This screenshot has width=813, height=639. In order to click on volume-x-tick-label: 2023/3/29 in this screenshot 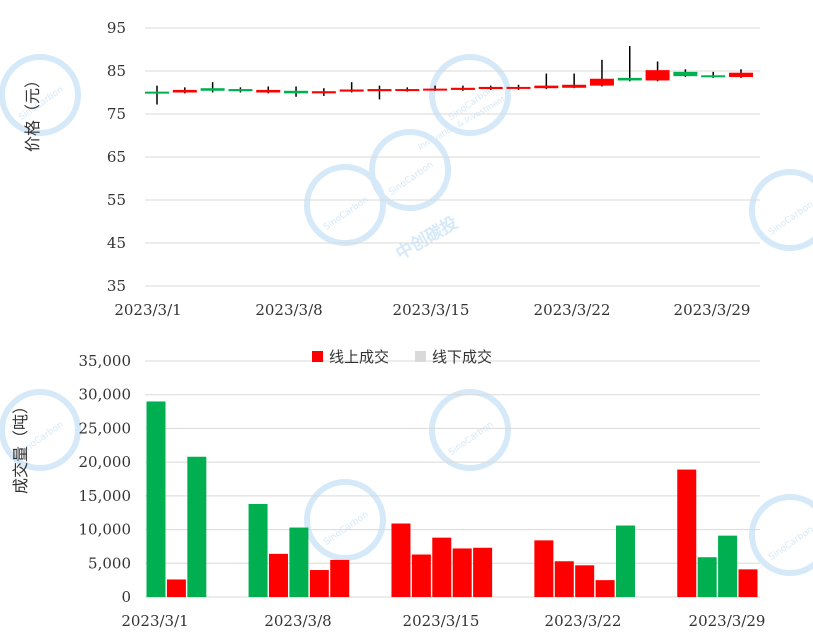, I will do `click(727, 621)`.